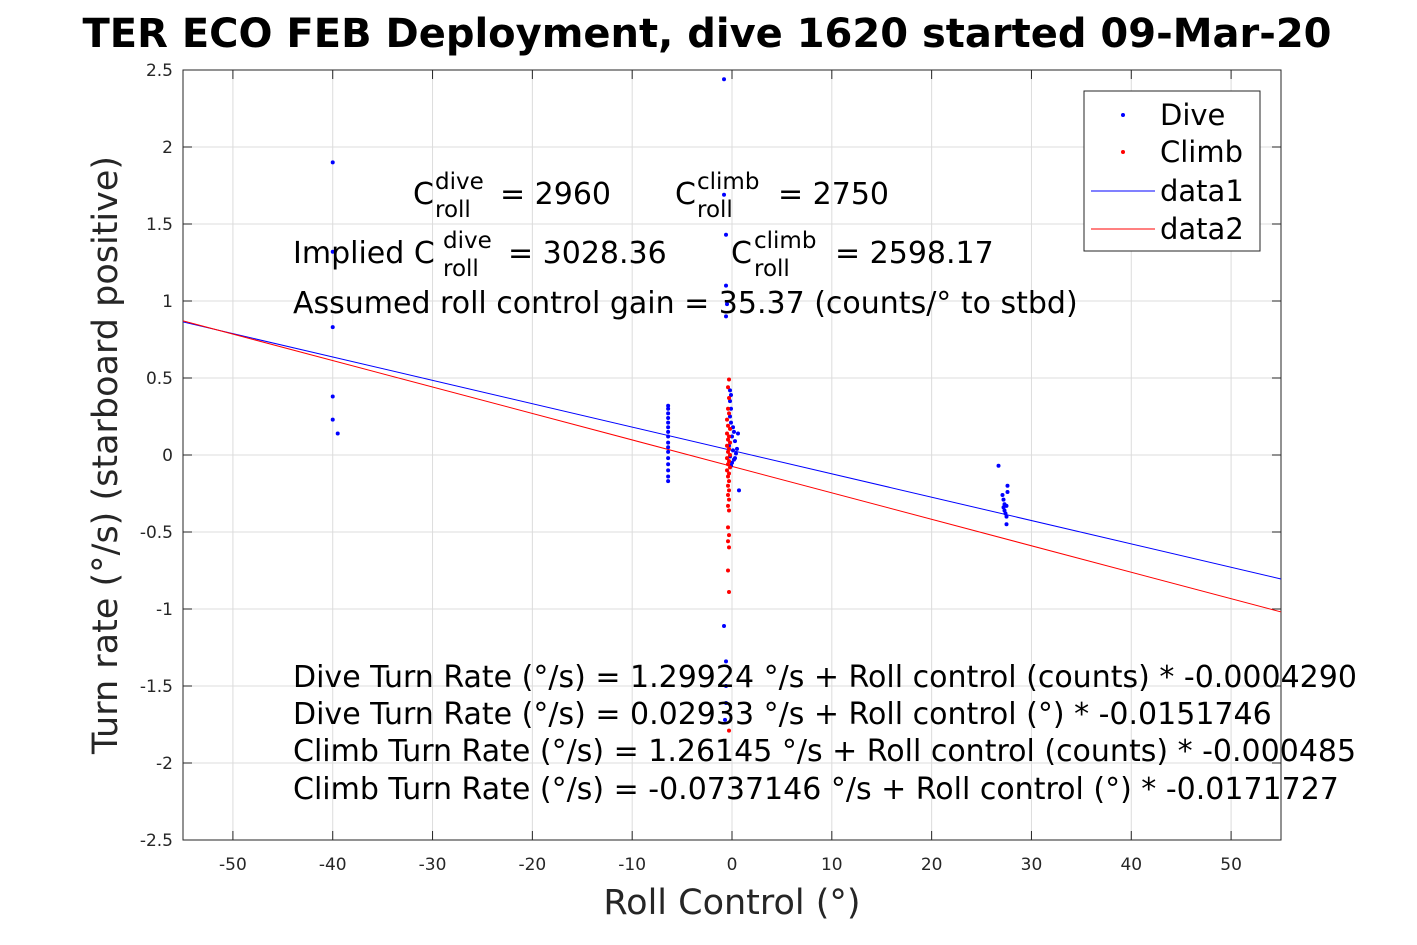 This screenshot has height=945, width=1417. I want to click on x-tick-label: 20, so click(932, 865).